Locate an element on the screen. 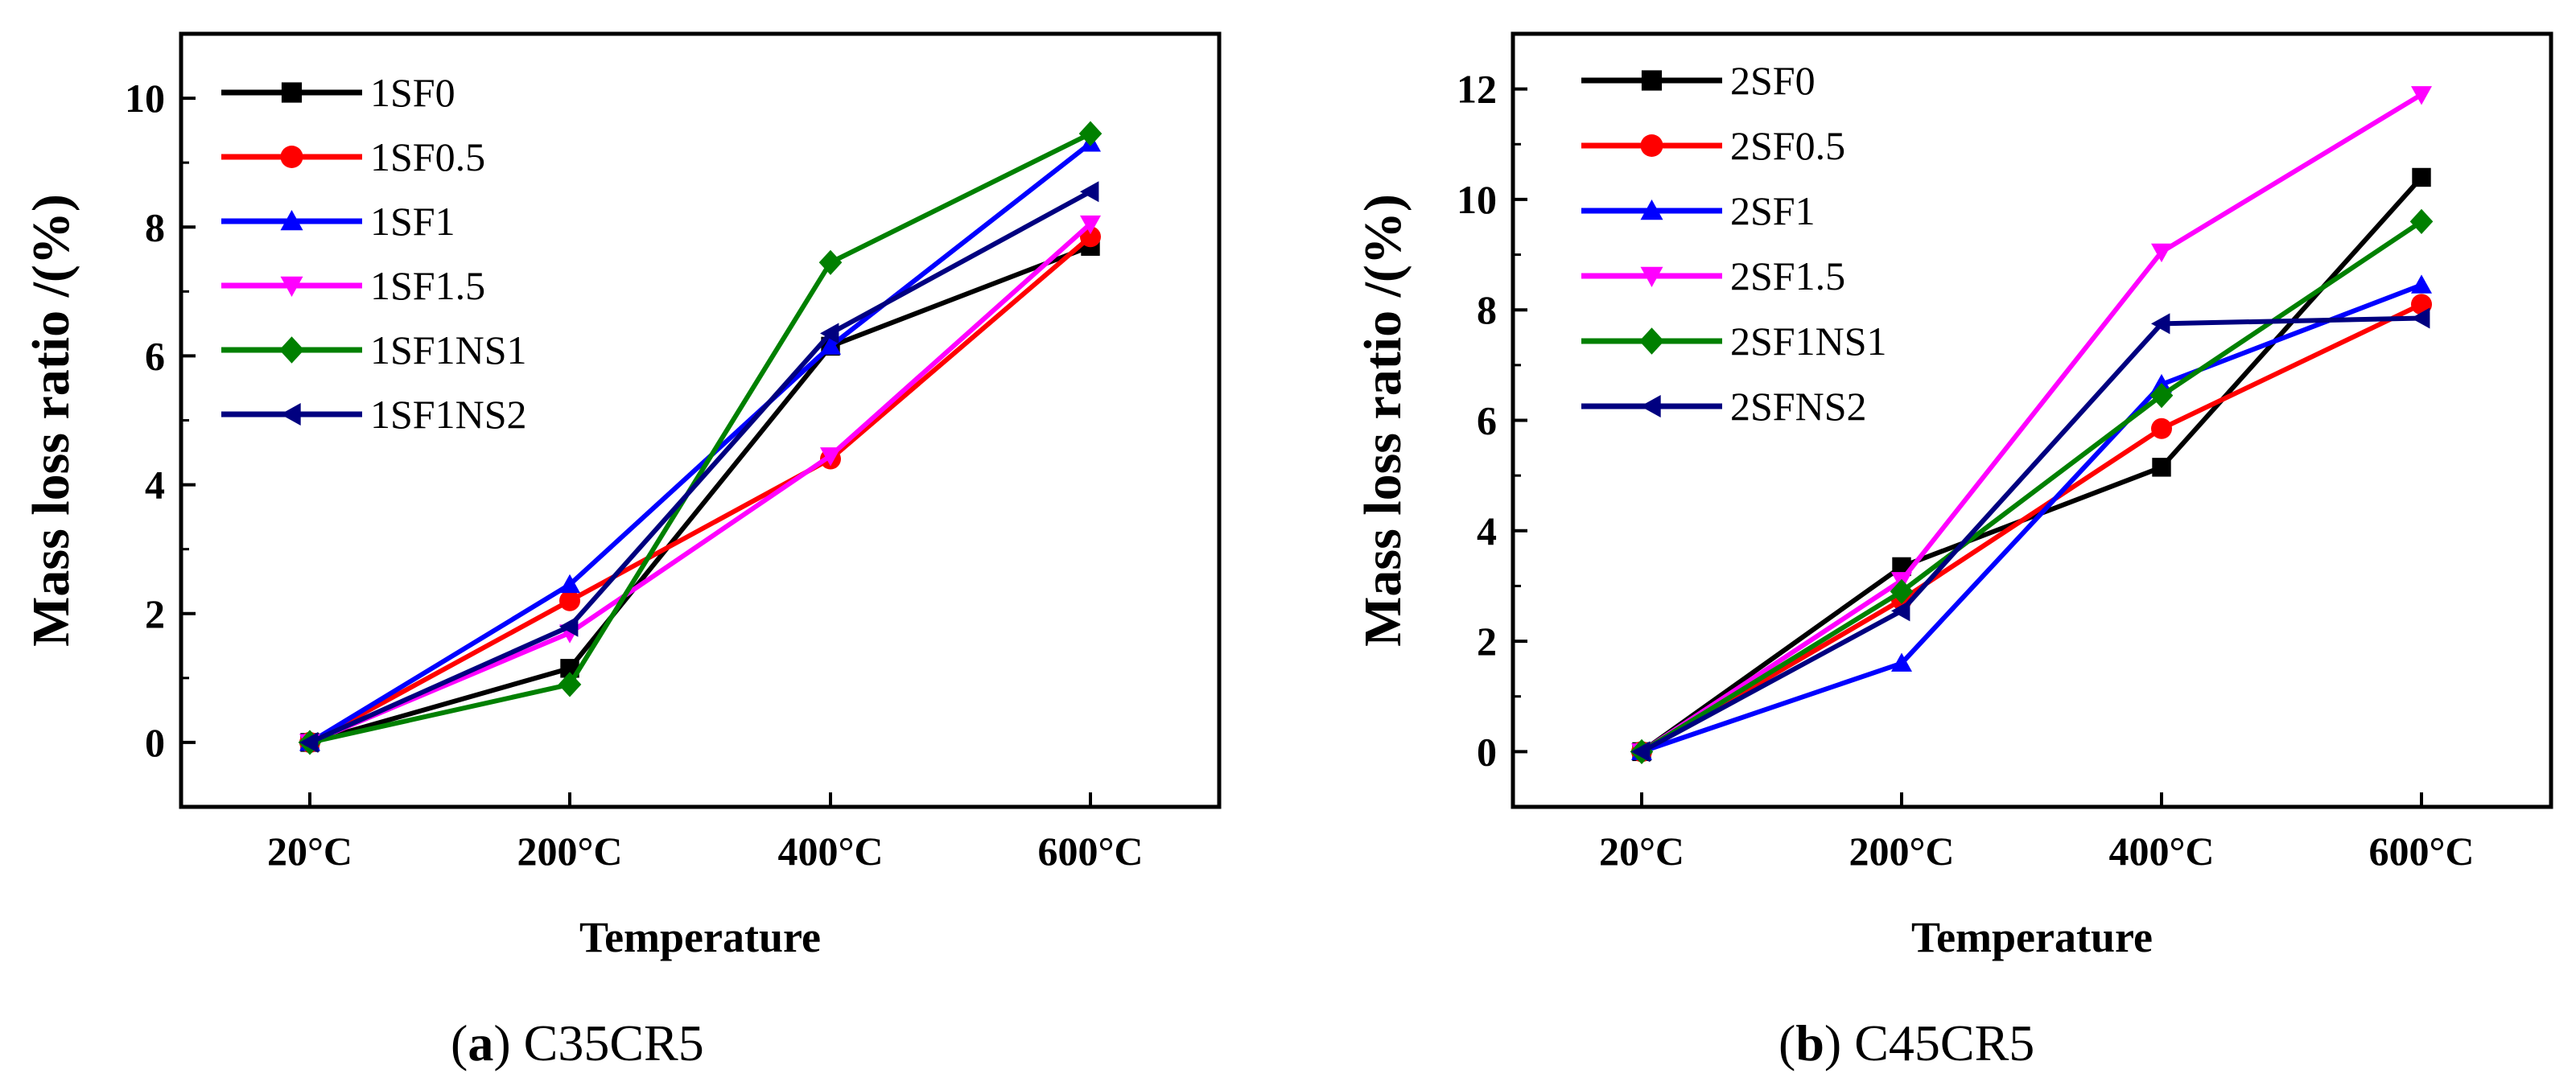  legend-label: 2SF1NS1 is located at coordinates (1808, 341).